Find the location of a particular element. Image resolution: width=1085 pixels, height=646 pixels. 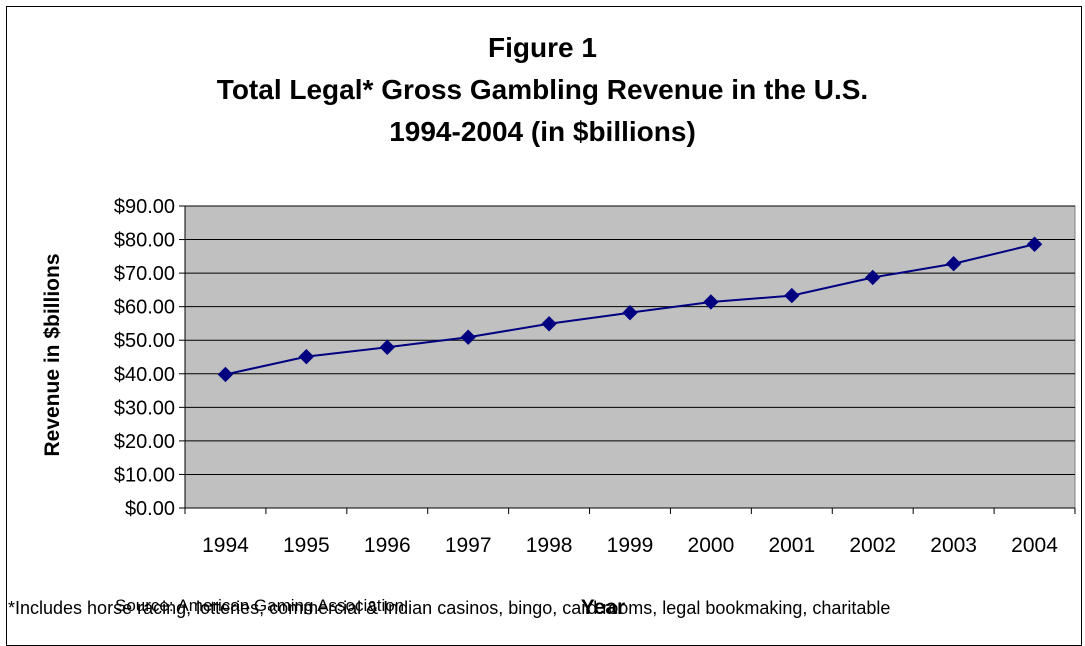

x-tick-label: 1995 is located at coordinates (306, 545).